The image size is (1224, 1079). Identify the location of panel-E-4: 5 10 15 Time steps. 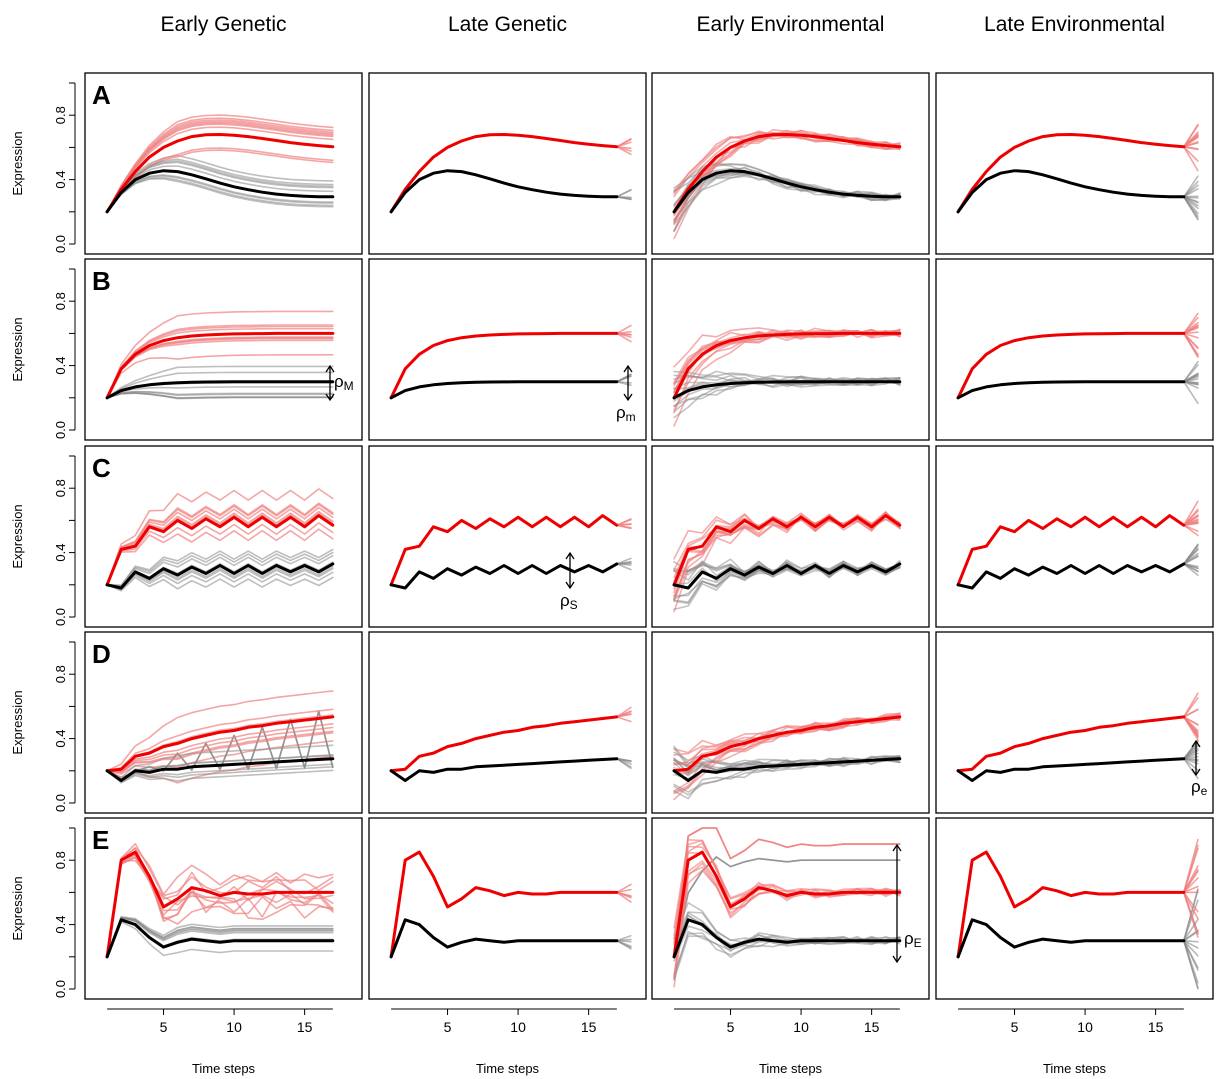
(1074, 947).